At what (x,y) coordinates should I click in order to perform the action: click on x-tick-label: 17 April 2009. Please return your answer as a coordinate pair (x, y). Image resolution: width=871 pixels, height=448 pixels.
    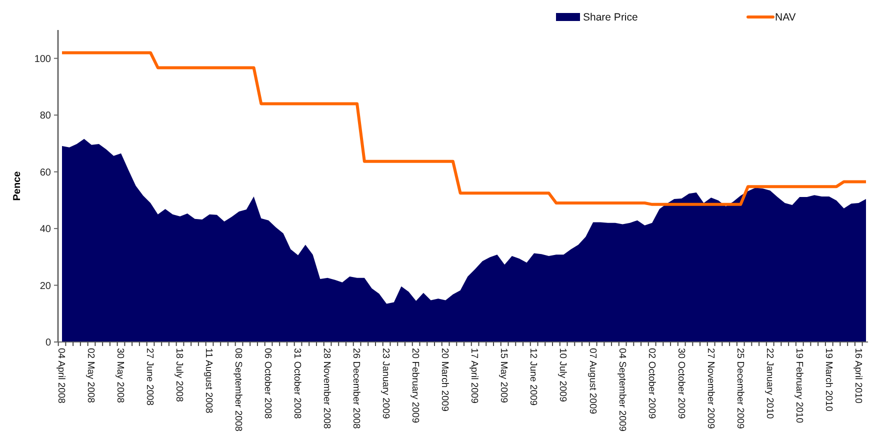
    Looking at the image, I should click on (474, 376).